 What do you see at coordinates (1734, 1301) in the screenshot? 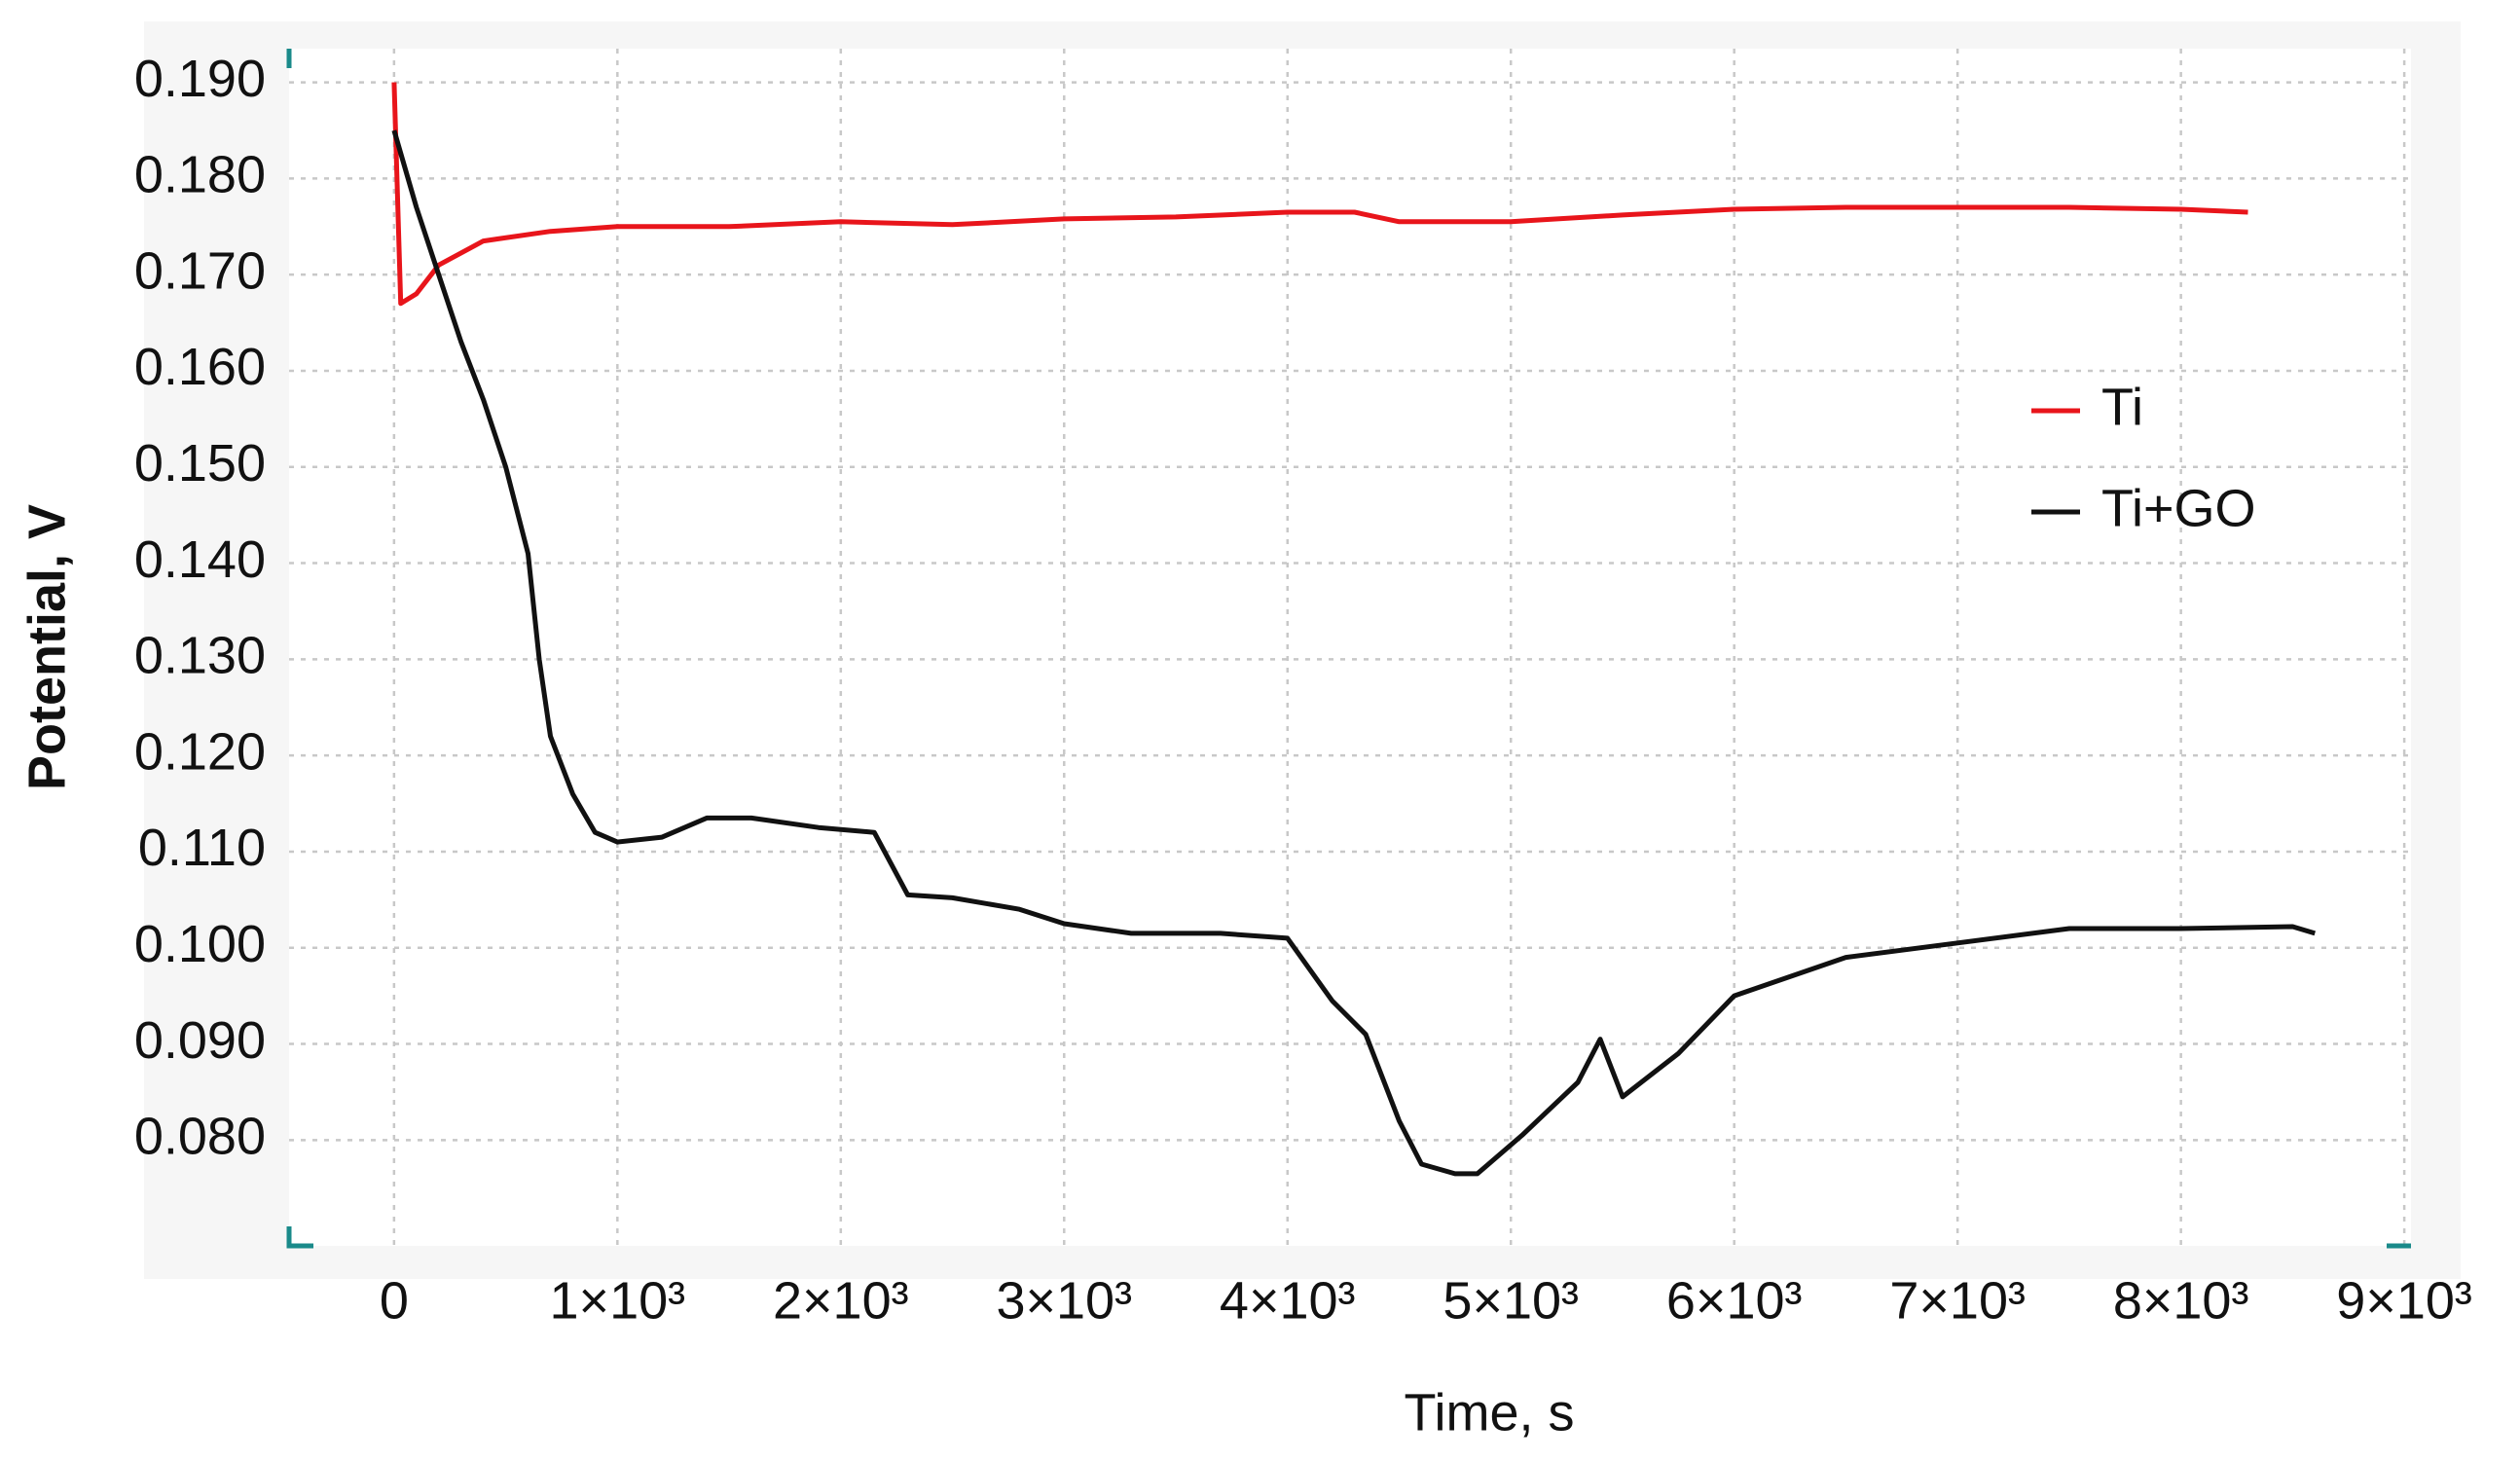
I see `x-tick-label: 6×10³` at bounding box center [1734, 1301].